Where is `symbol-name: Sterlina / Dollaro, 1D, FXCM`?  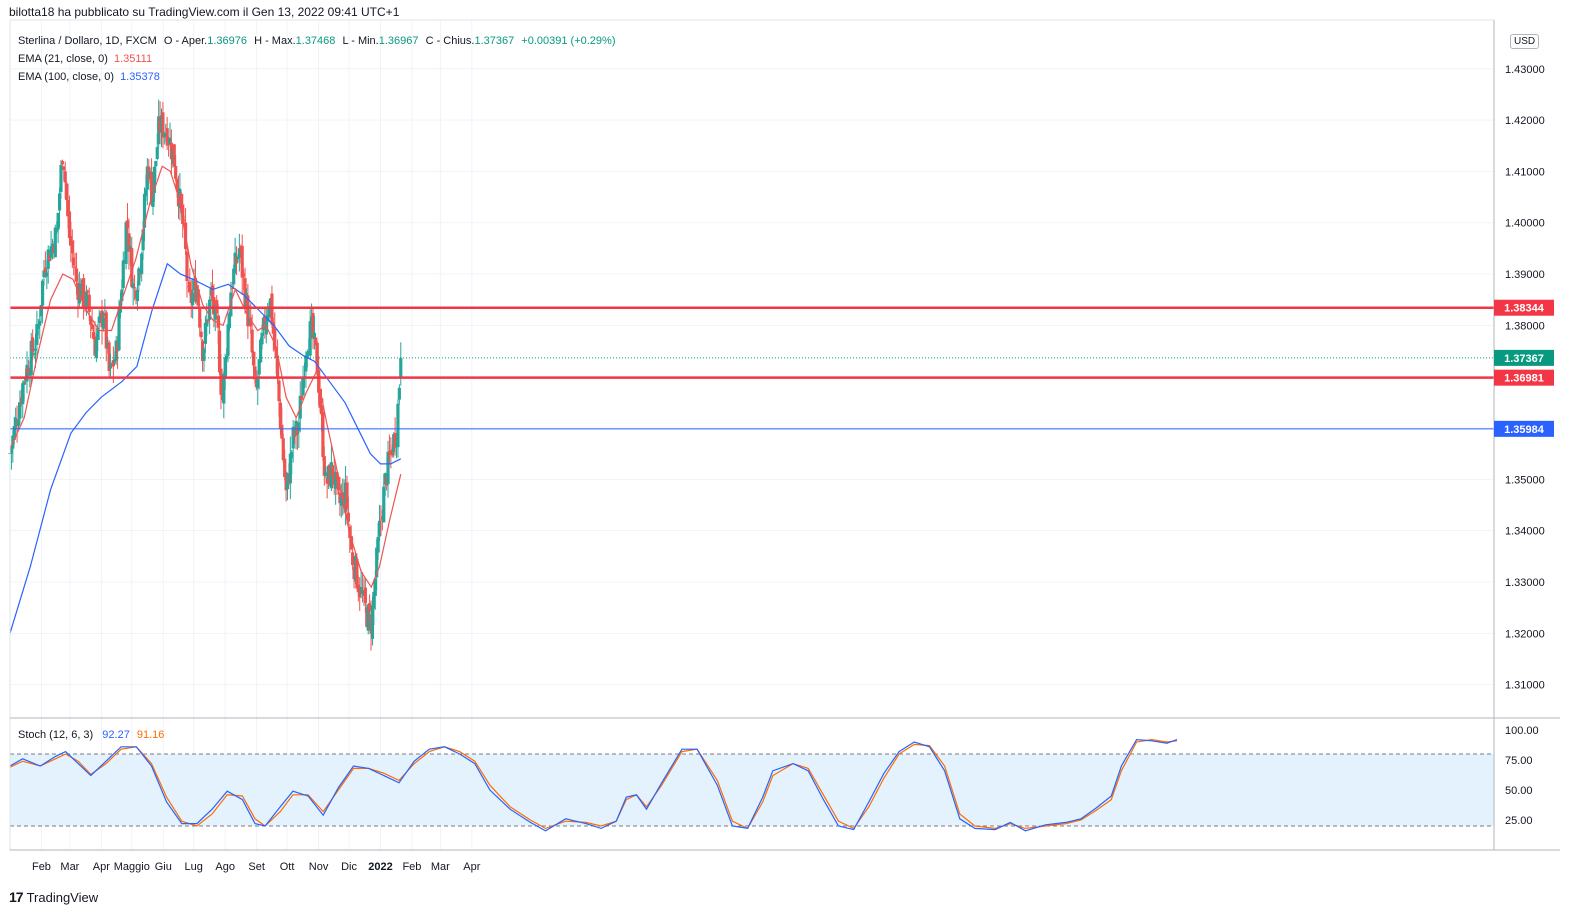 symbol-name: Sterlina / Dollaro, 1D, FXCM is located at coordinates (87, 41).